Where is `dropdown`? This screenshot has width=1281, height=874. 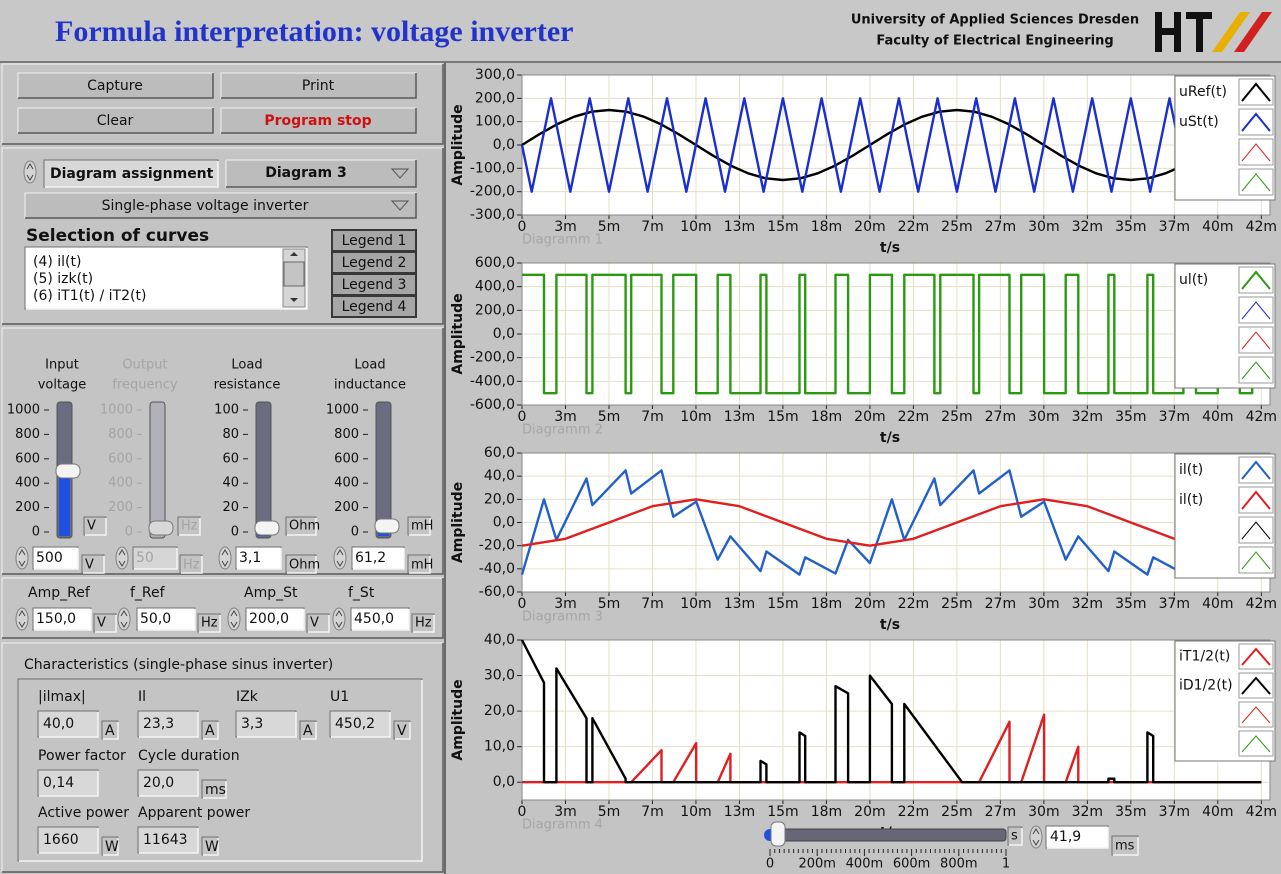
dropdown is located at coordinates (220, 205).